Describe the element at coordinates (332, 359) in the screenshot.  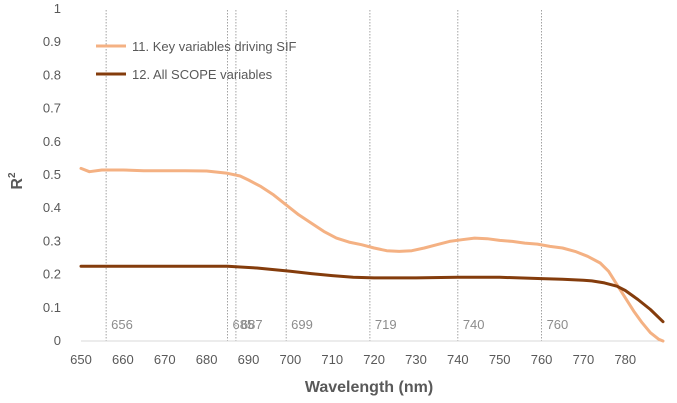
I see `x-tick-label: 710` at that location.